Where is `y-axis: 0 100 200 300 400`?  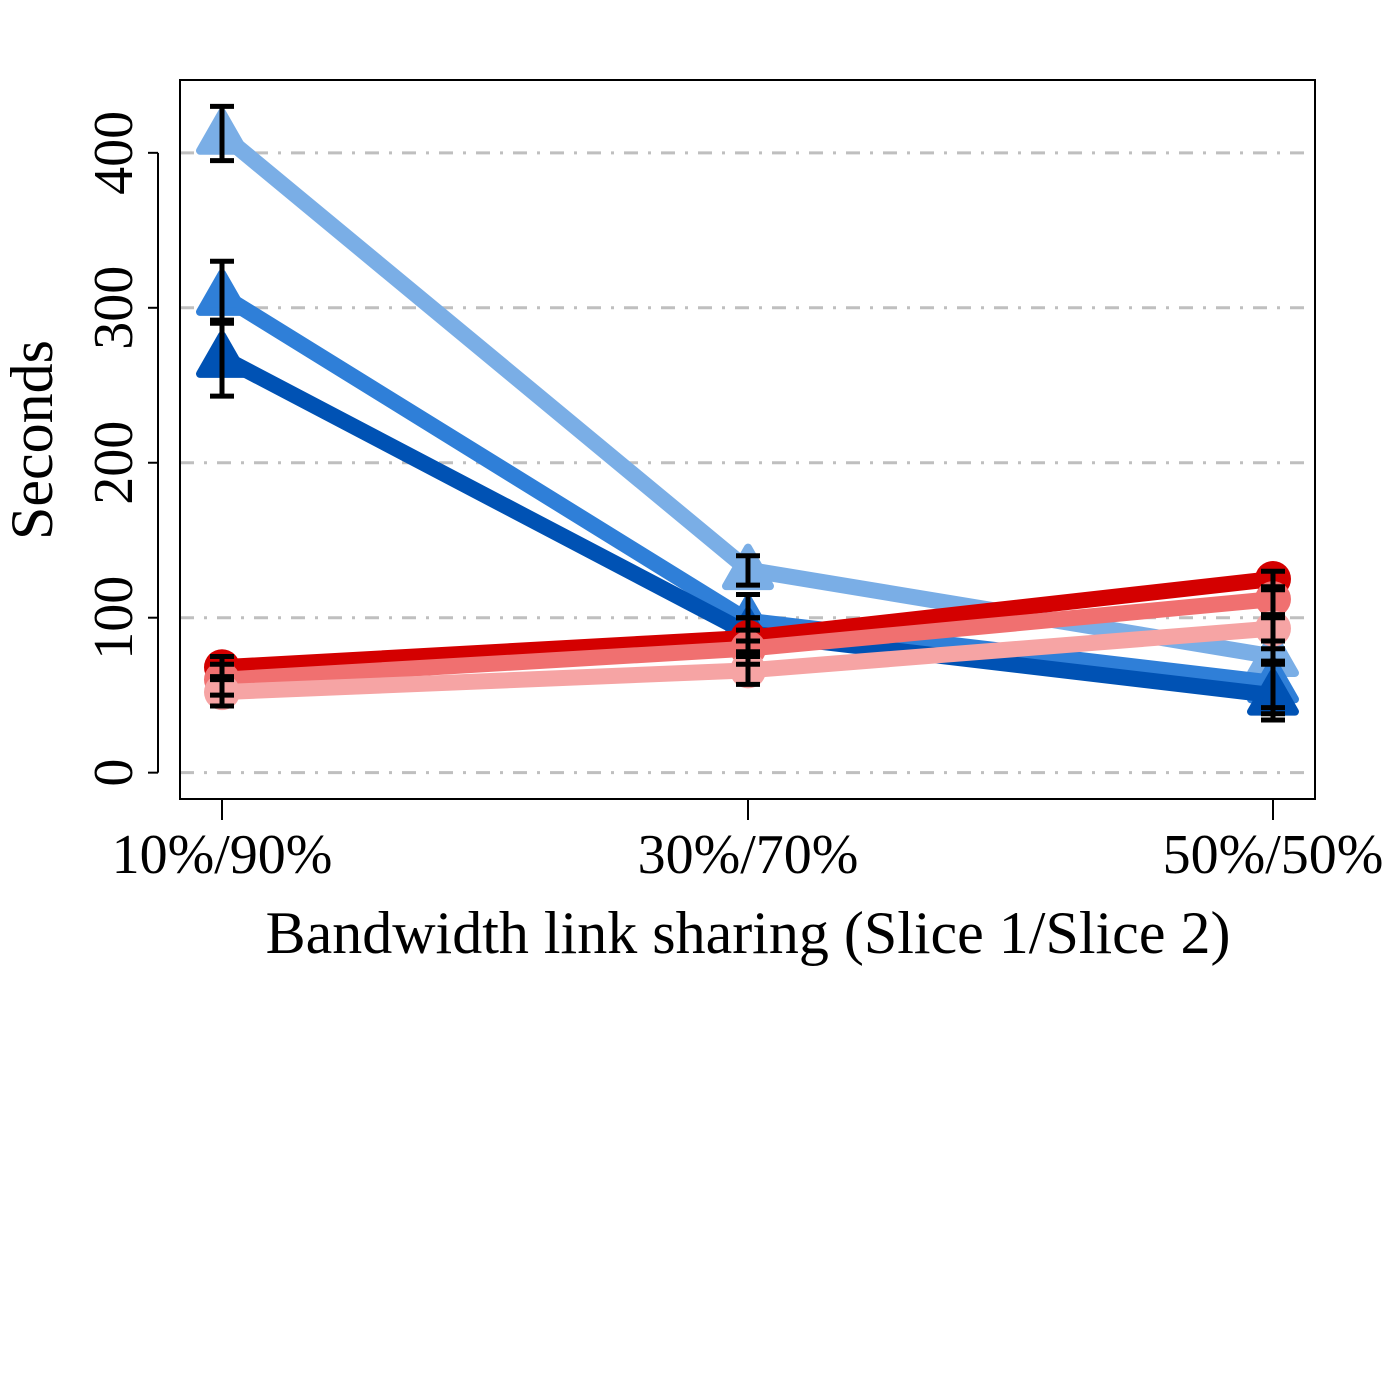
y-axis: 0 100 200 300 400 is located at coordinates (121, 449).